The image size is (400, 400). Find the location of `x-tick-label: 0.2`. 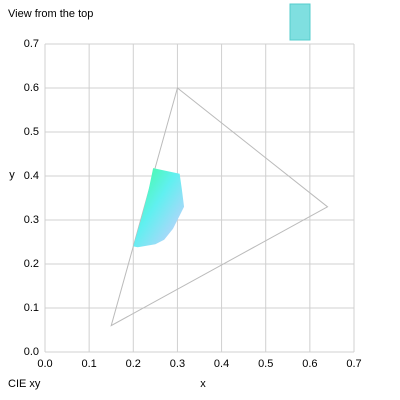

x-tick-label: 0.2 is located at coordinates (133, 364).